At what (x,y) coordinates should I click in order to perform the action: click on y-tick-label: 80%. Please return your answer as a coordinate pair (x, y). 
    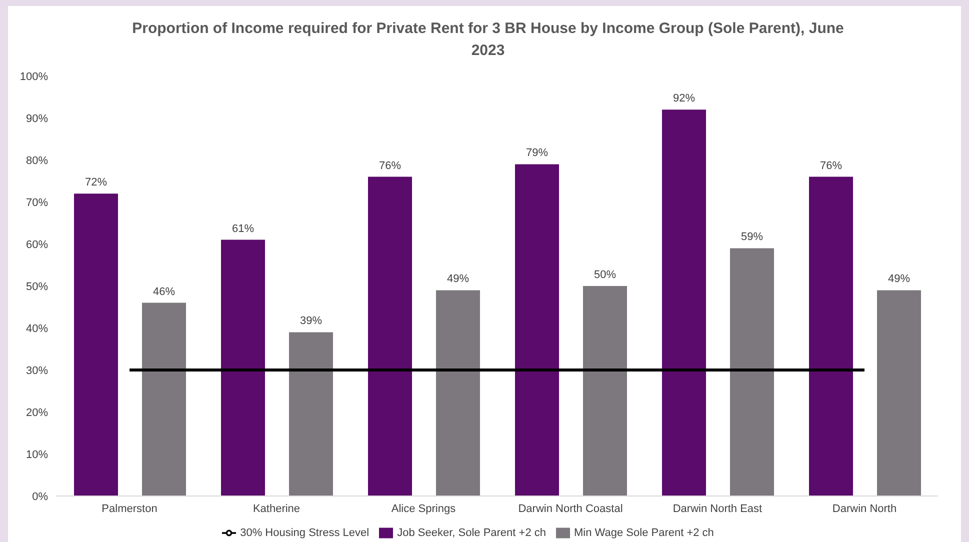
    Looking at the image, I should click on (37, 160).